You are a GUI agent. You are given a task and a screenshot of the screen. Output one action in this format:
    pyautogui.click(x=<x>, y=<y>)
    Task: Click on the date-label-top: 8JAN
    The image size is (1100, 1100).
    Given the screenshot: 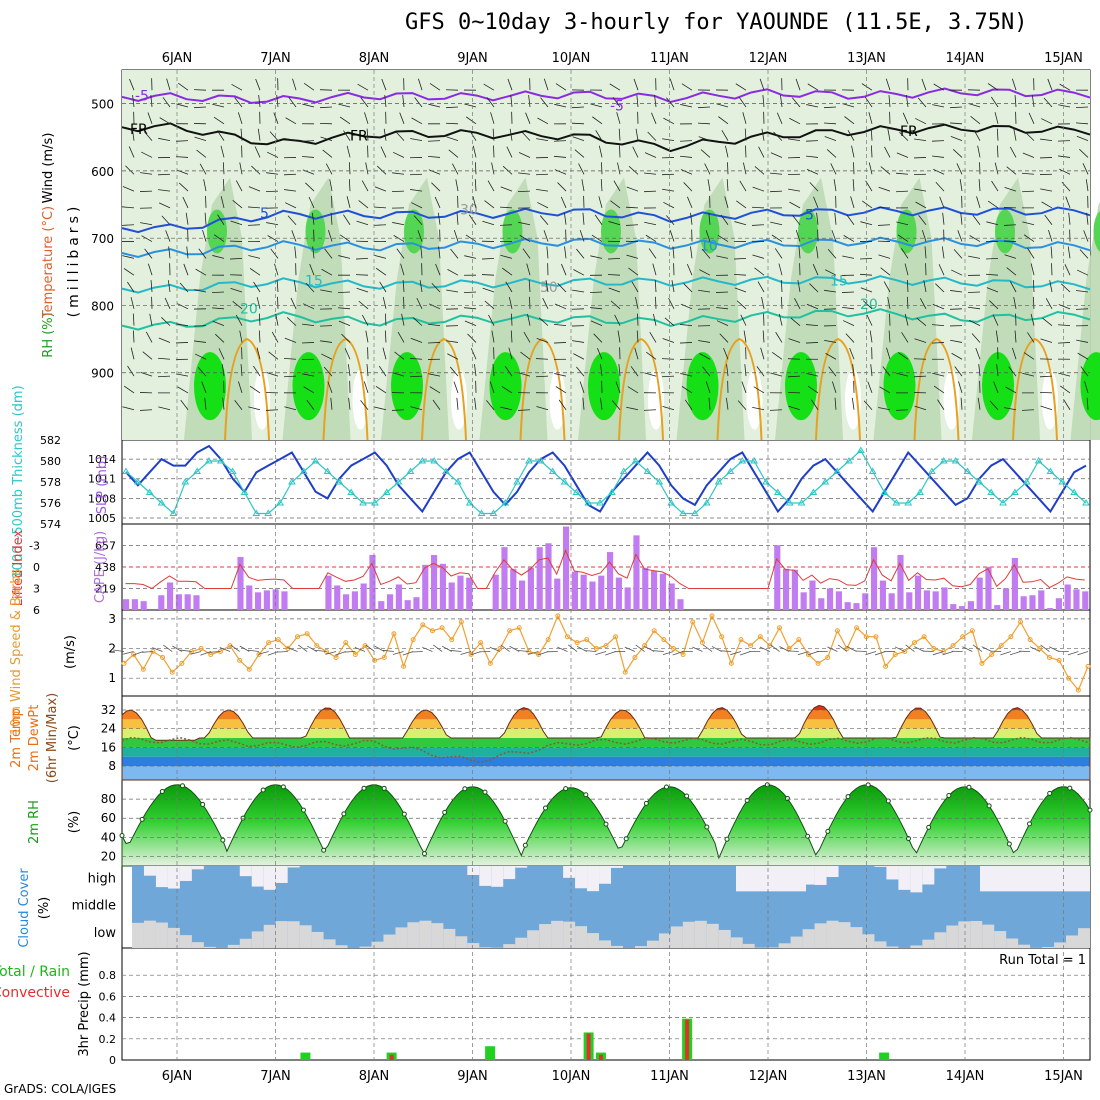 What is the action you would take?
    pyautogui.click(x=374, y=58)
    